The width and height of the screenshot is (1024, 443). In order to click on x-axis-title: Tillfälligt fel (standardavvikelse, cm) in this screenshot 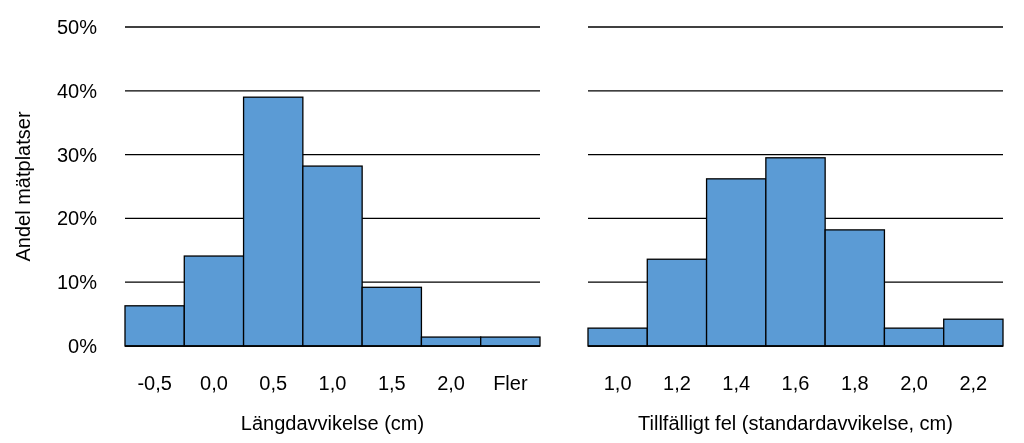, I will do `click(795, 423)`.